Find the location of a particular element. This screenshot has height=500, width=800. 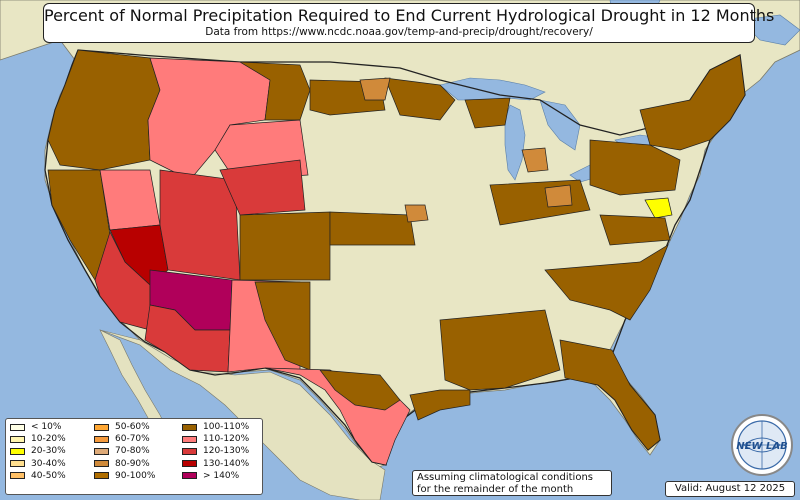

legend-label: 130-140% is located at coordinates (226, 463).